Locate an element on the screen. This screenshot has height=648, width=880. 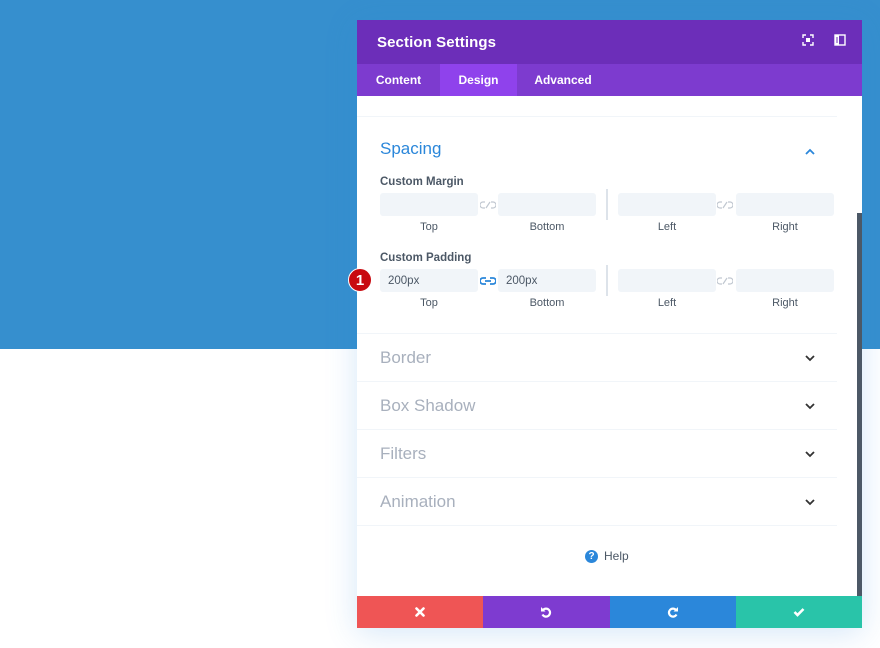
save-button is located at coordinates (798, 612).